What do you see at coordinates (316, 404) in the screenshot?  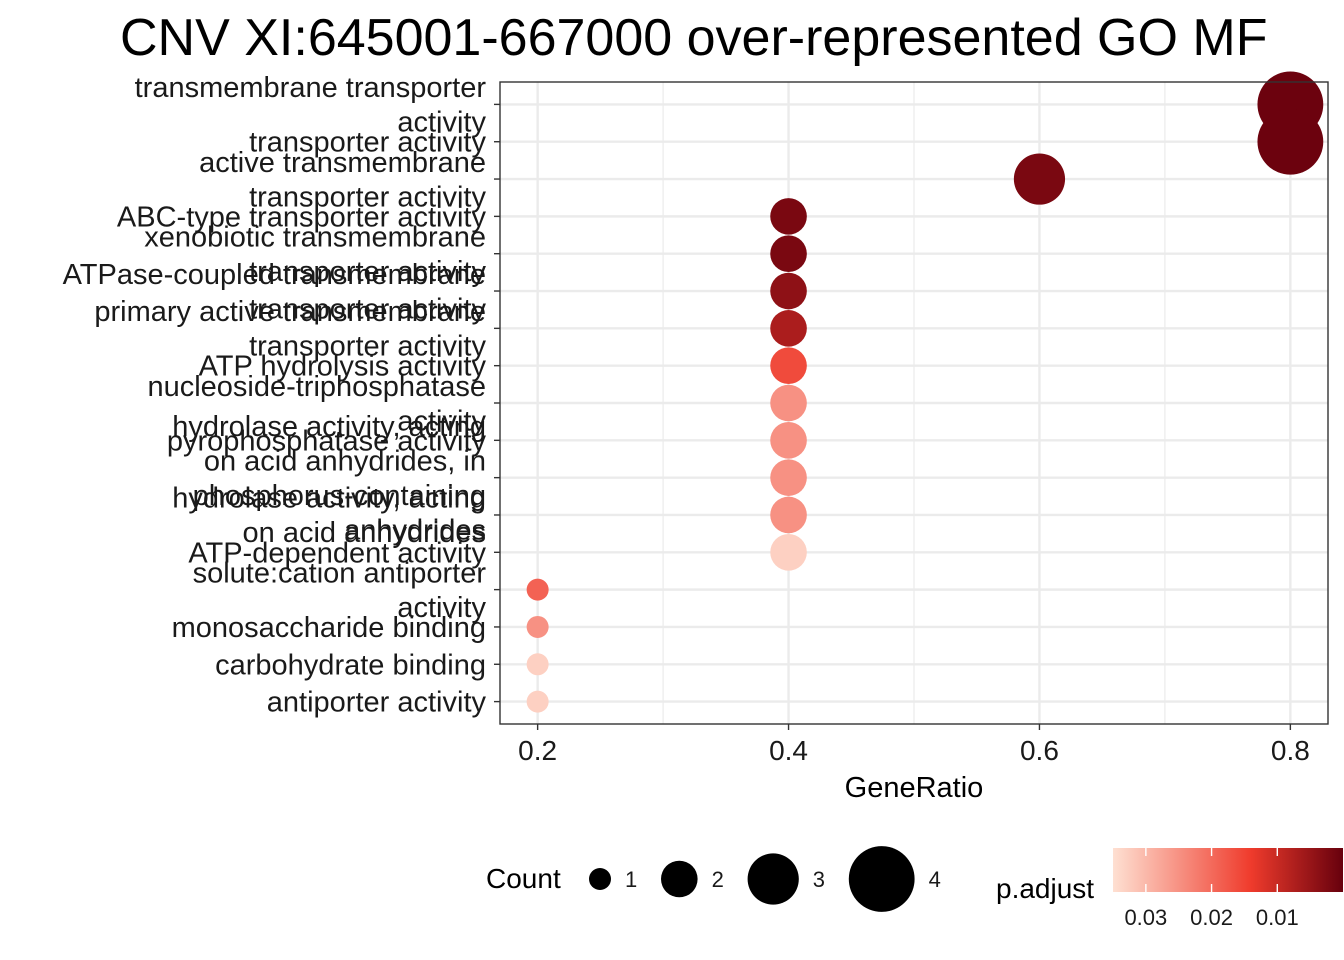 I see `y-tick-label: nucleoside-triphosphatase activity` at bounding box center [316, 404].